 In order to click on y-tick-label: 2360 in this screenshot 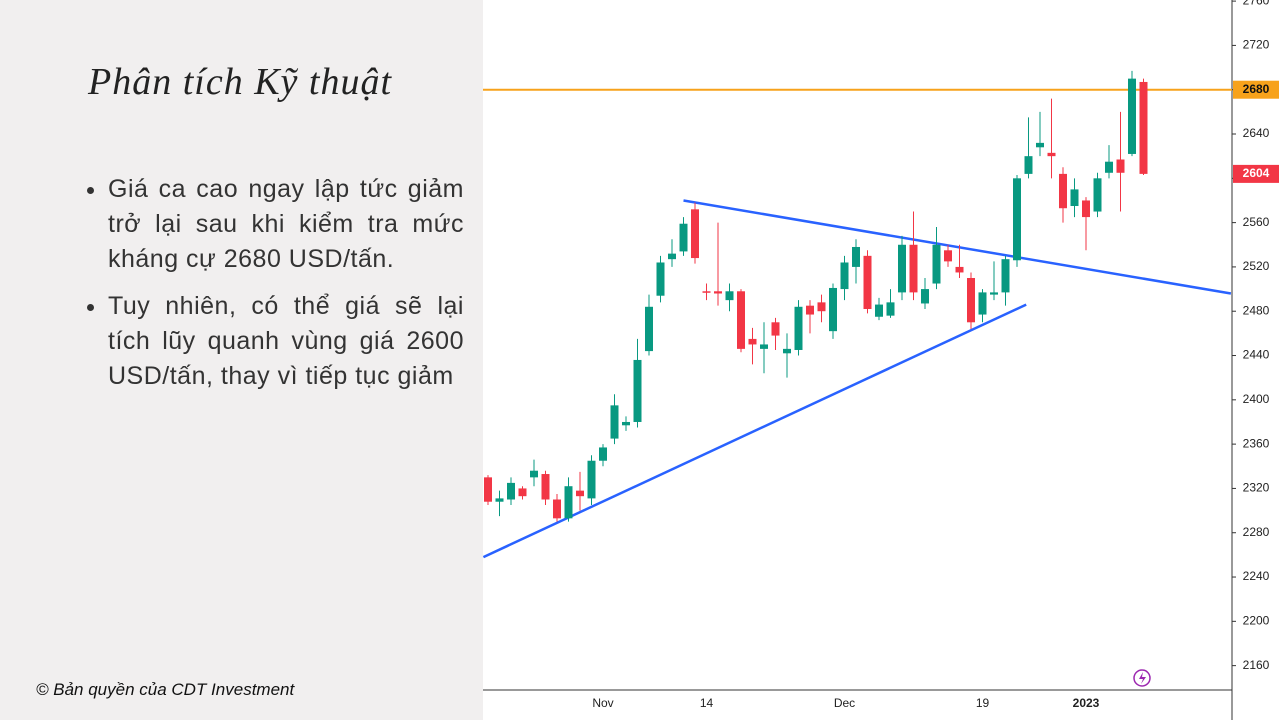, I will do `click(1256, 443)`.